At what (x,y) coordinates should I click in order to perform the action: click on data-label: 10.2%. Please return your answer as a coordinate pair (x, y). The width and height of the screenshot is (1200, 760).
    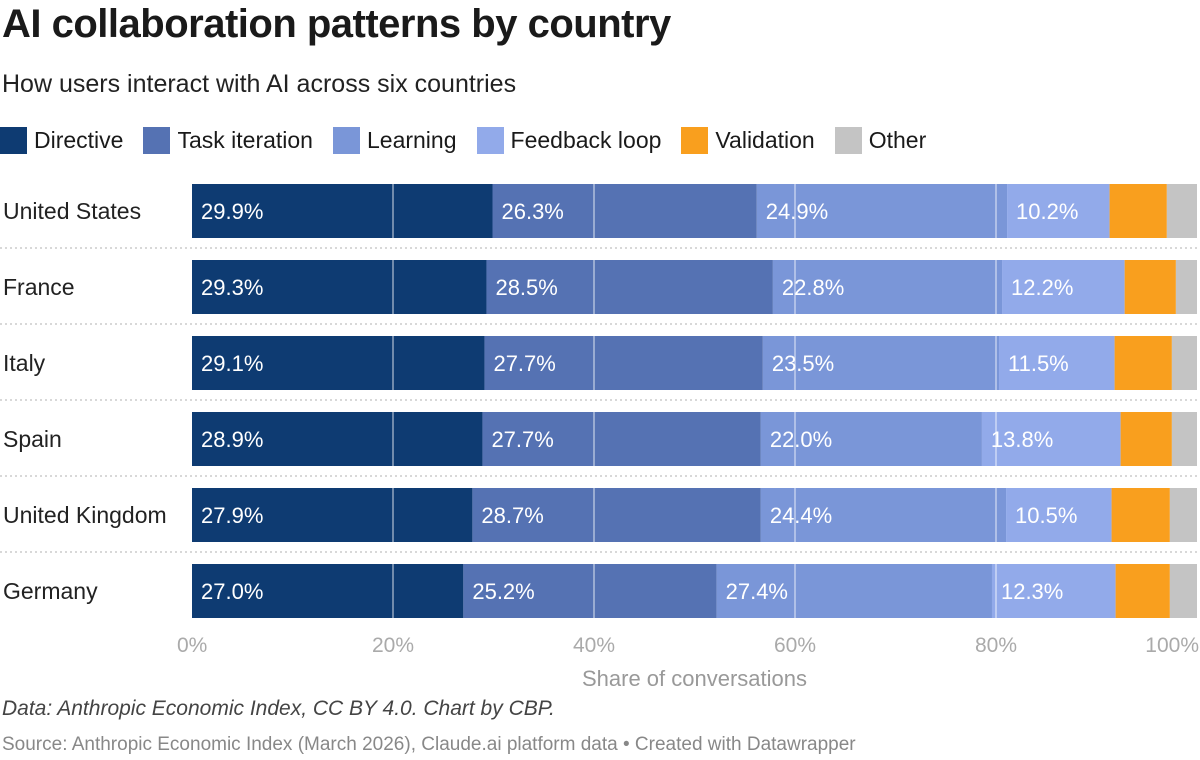
    Looking at the image, I should click on (1047, 211).